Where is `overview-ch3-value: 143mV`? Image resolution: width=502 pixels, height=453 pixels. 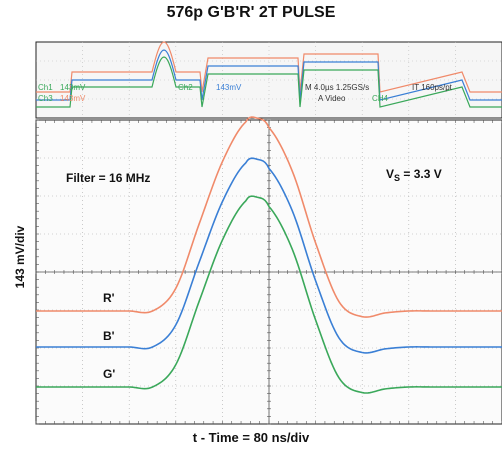 overview-ch3-value: 143mV is located at coordinates (73, 98).